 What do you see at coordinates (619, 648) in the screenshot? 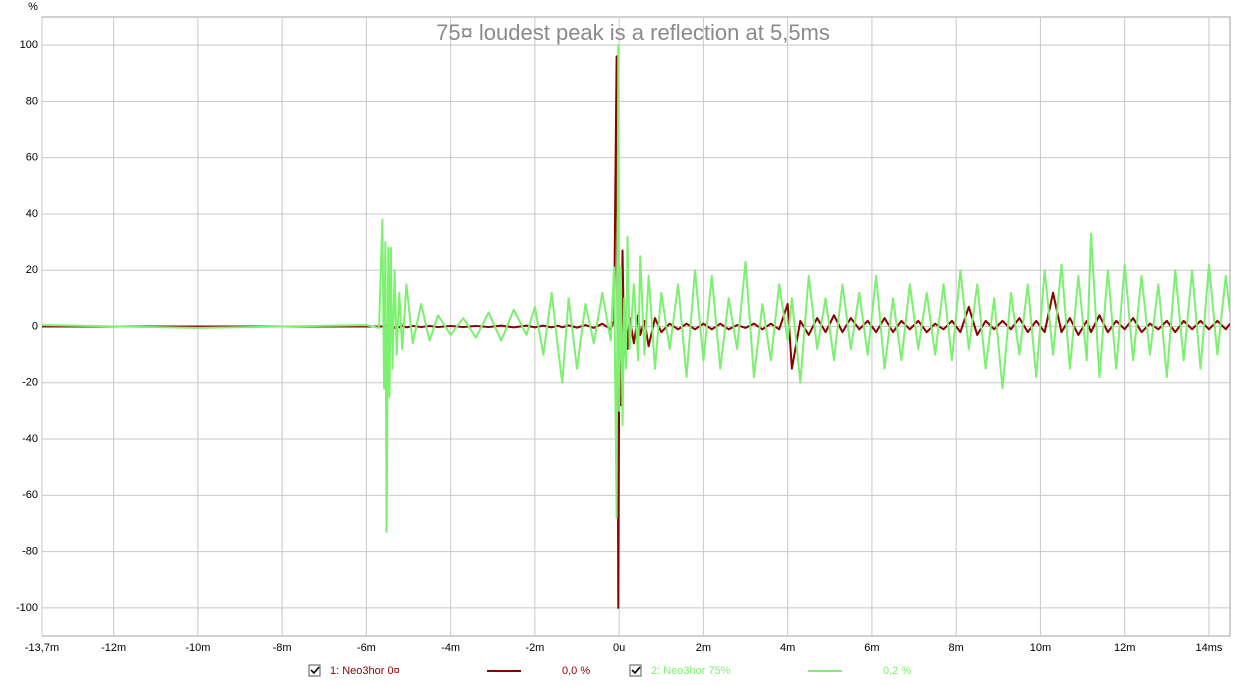
I see `x-tick-label: 0u` at bounding box center [619, 648].